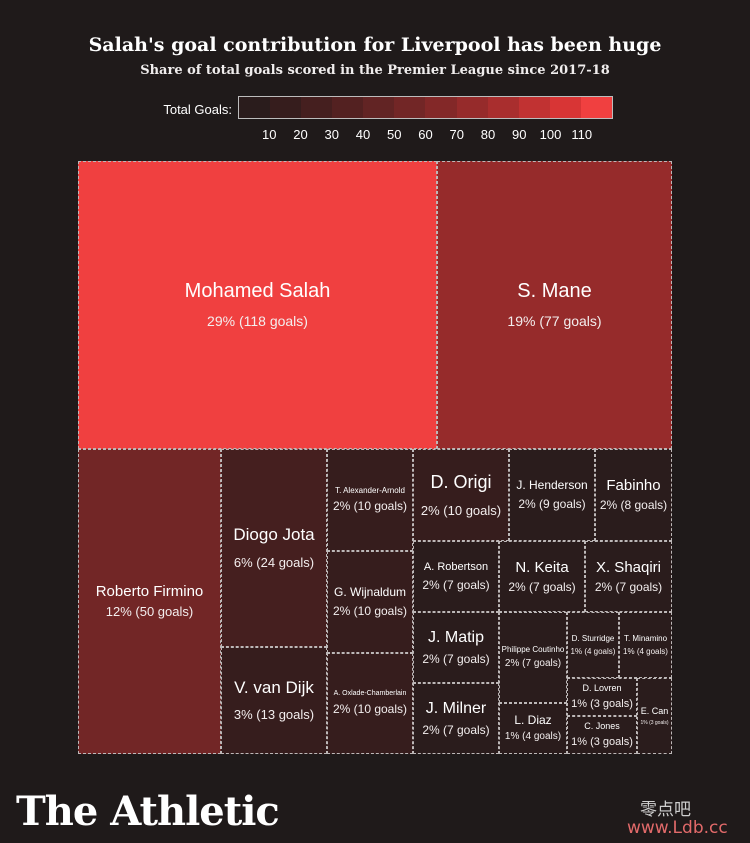 The image size is (750, 843). I want to click on tile-player-name: D. Lovren, so click(602, 688).